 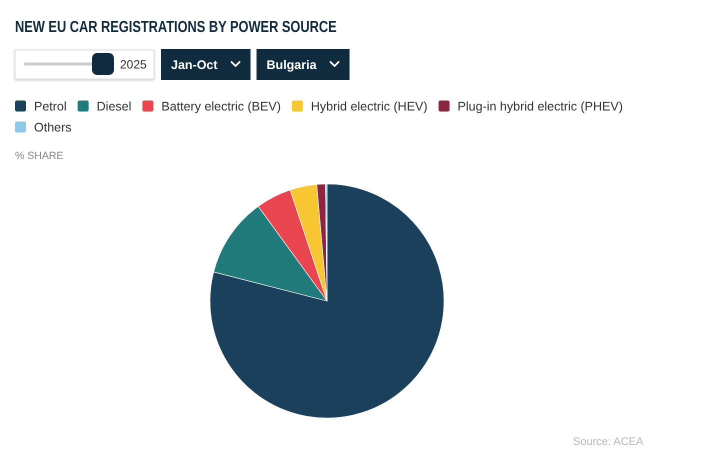 I want to click on legend-label: Battery electric (BEV), so click(x=221, y=107).